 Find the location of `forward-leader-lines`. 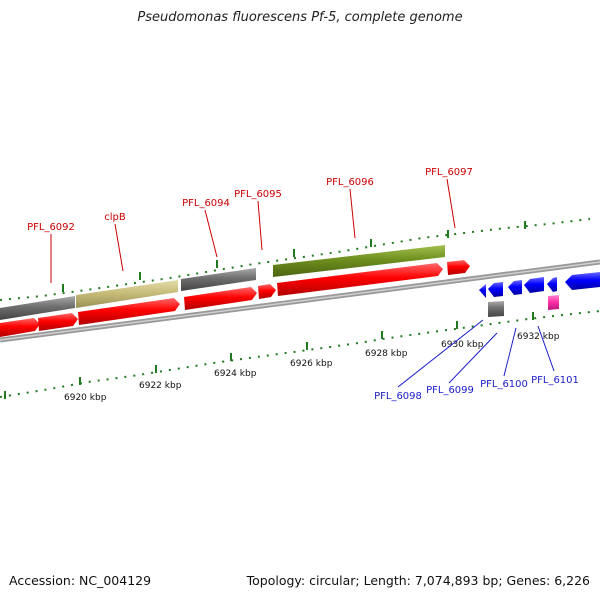

forward-leader-lines is located at coordinates (253, 230).